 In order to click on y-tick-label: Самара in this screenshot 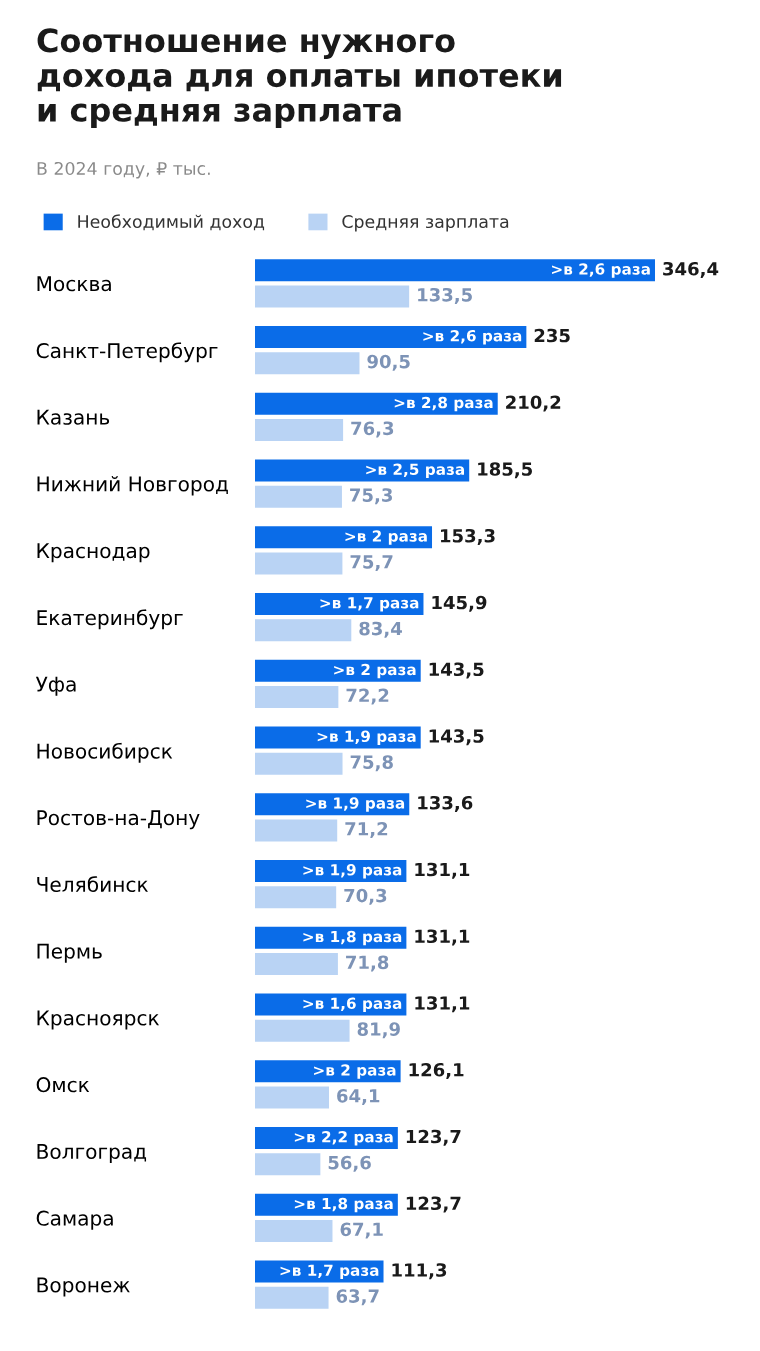, I will do `click(74, 1220)`.